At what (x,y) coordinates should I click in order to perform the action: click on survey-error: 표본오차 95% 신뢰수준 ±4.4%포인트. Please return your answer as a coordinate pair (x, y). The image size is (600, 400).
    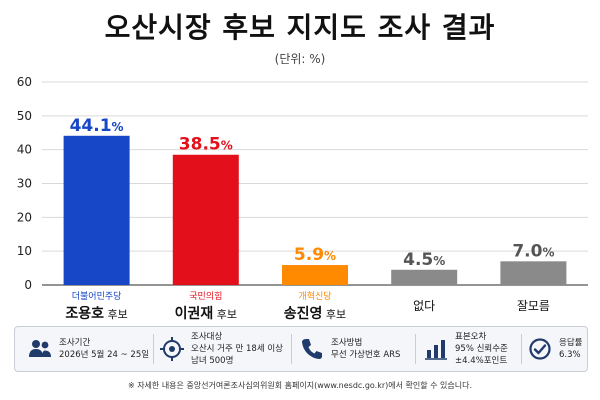
    Looking at the image, I should click on (465, 349).